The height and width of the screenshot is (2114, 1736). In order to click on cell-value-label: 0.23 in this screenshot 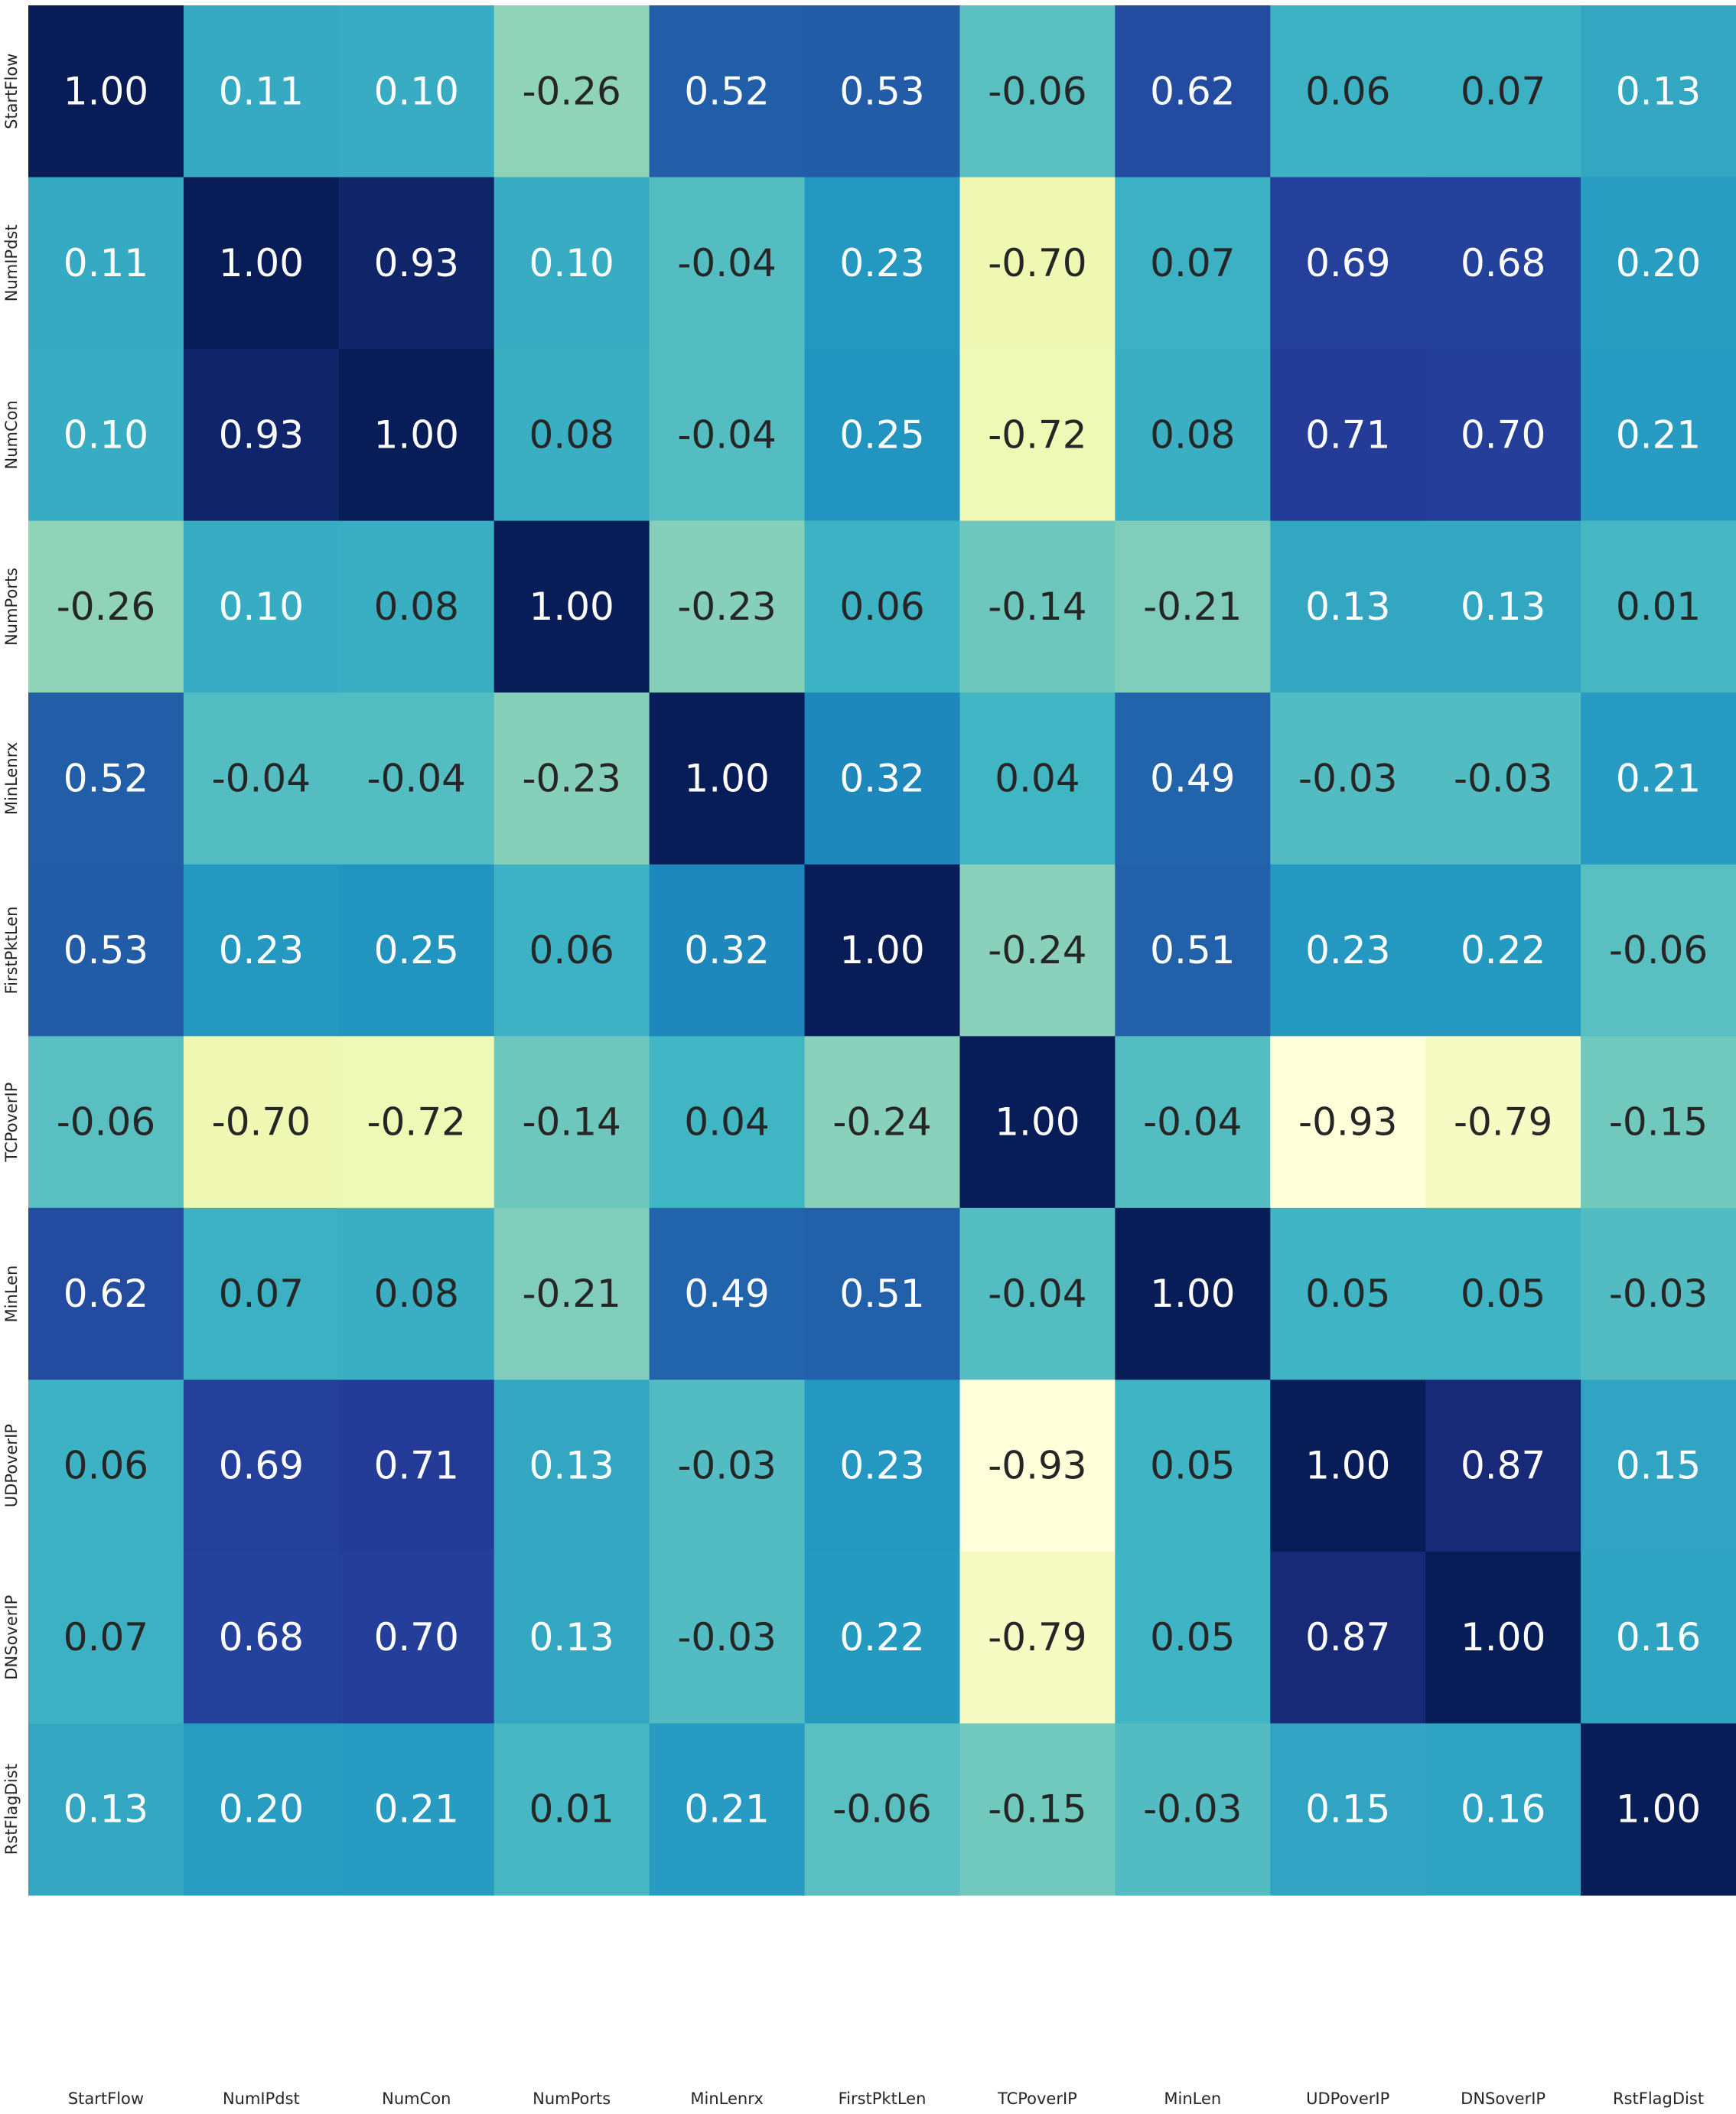, I will do `click(881, 263)`.